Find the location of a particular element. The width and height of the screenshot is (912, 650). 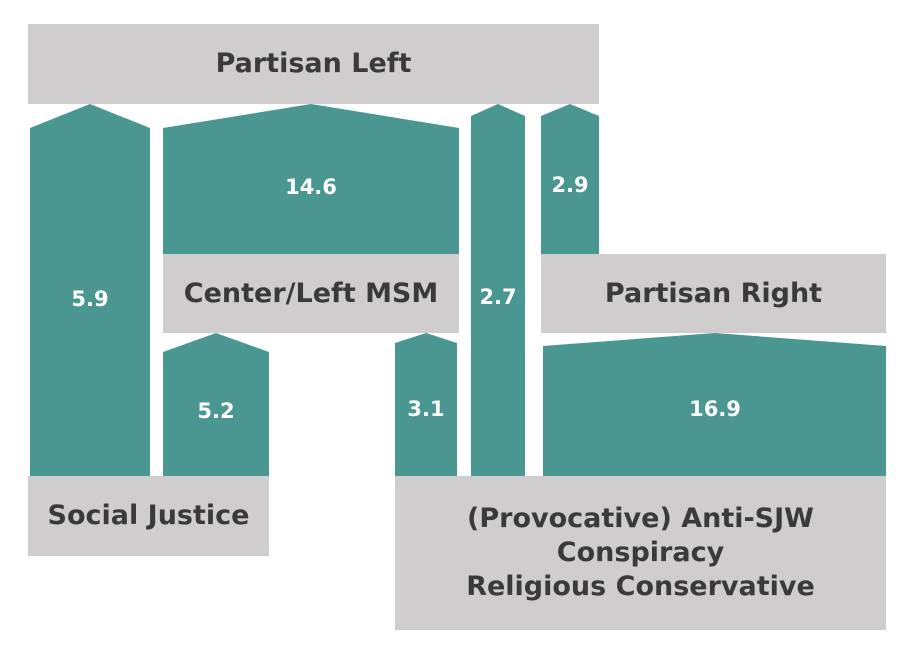

flow-value-2-7: 2.7 is located at coordinates (497, 297).